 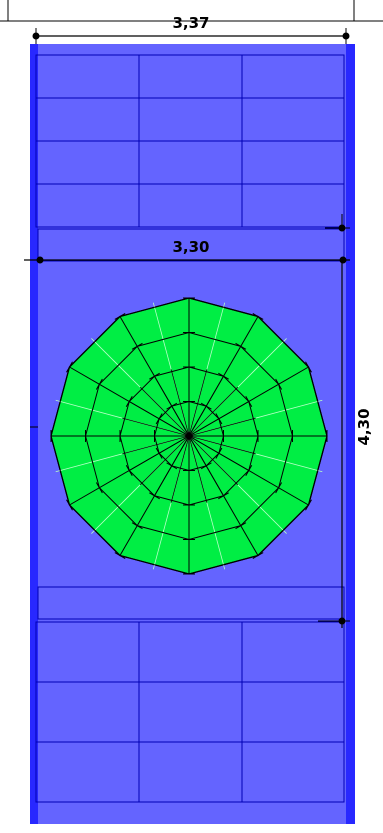 What do you see at coordinates (190, 23) in the screenshot?
I see `dimension-label-top-width: 3,37` at bounding box center [190, 23].